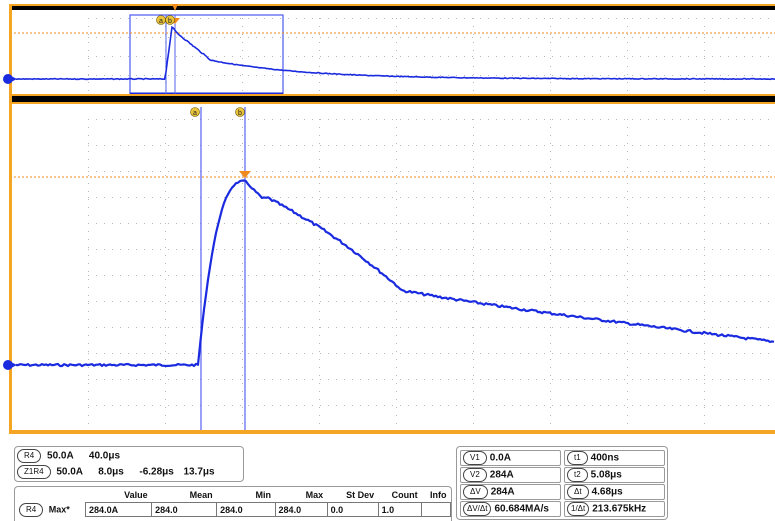  Describe the element at coordinates (136, 495) in the screenshot. I see `header-value: Value` at that location.